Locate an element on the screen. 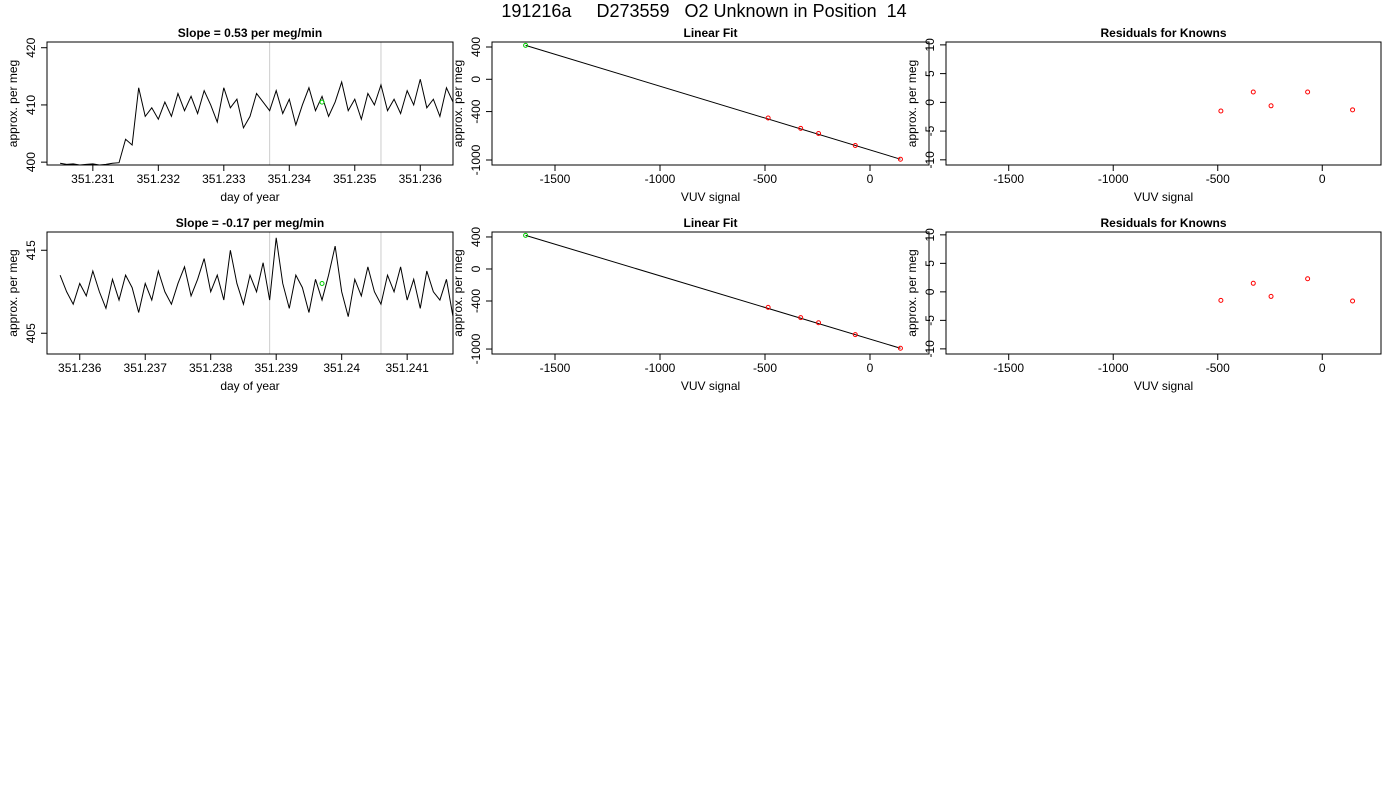  x-tick-label: 351.234 is located at coordinates (290, 179).